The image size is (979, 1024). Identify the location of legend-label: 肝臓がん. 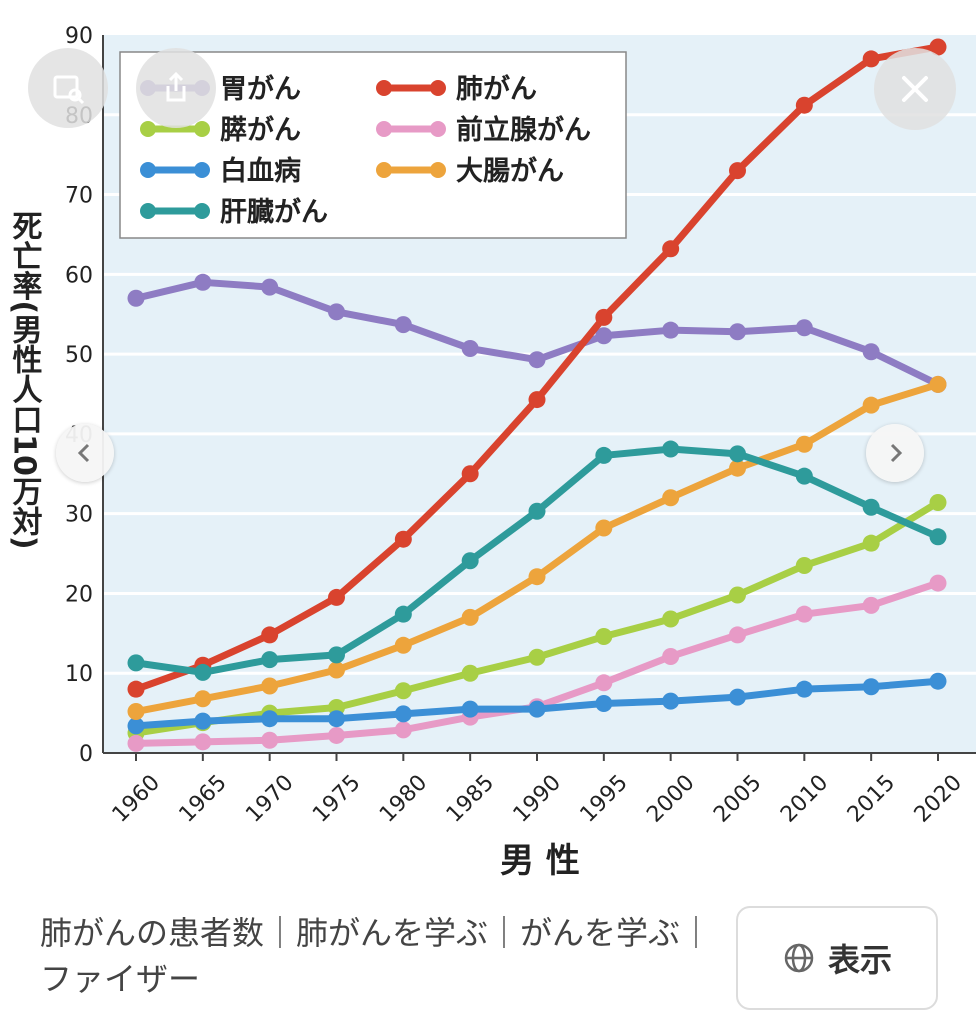
(274, 212).